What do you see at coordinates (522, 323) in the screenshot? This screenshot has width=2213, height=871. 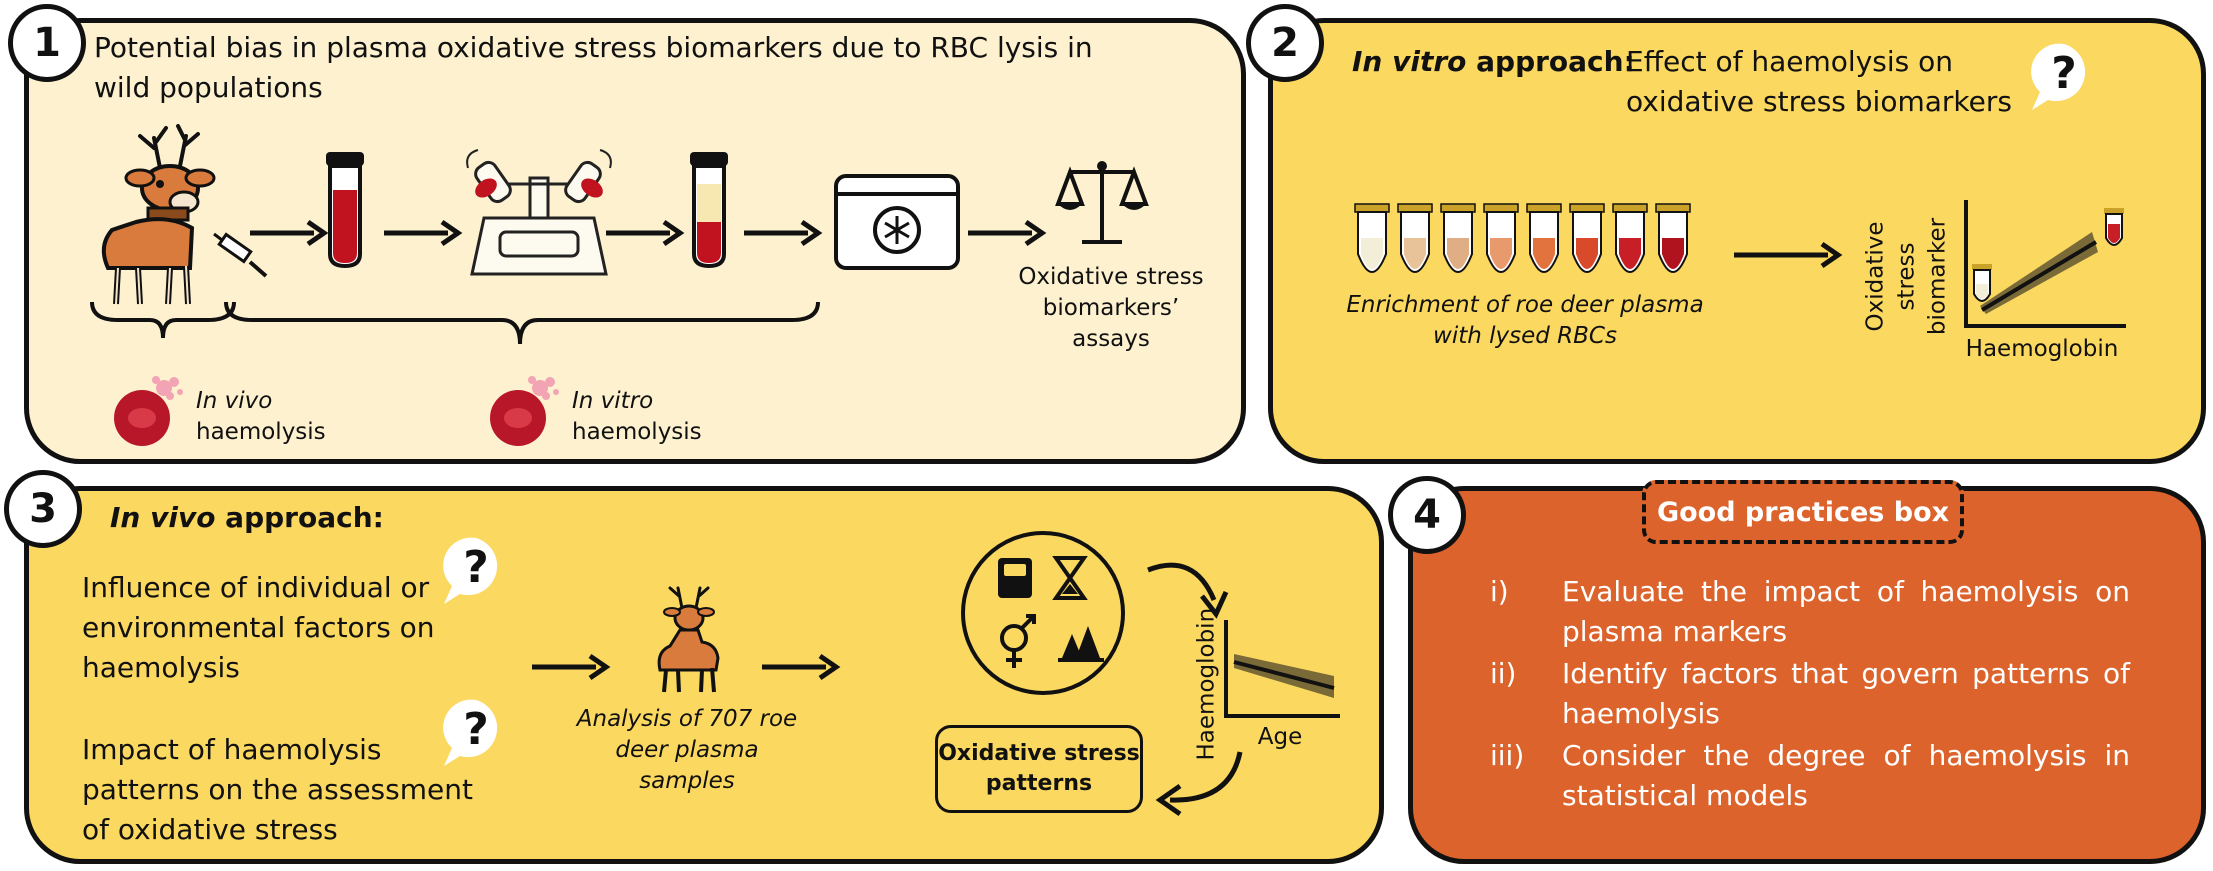 I see `in-vitro-brace` at bounding box center [522, 323].